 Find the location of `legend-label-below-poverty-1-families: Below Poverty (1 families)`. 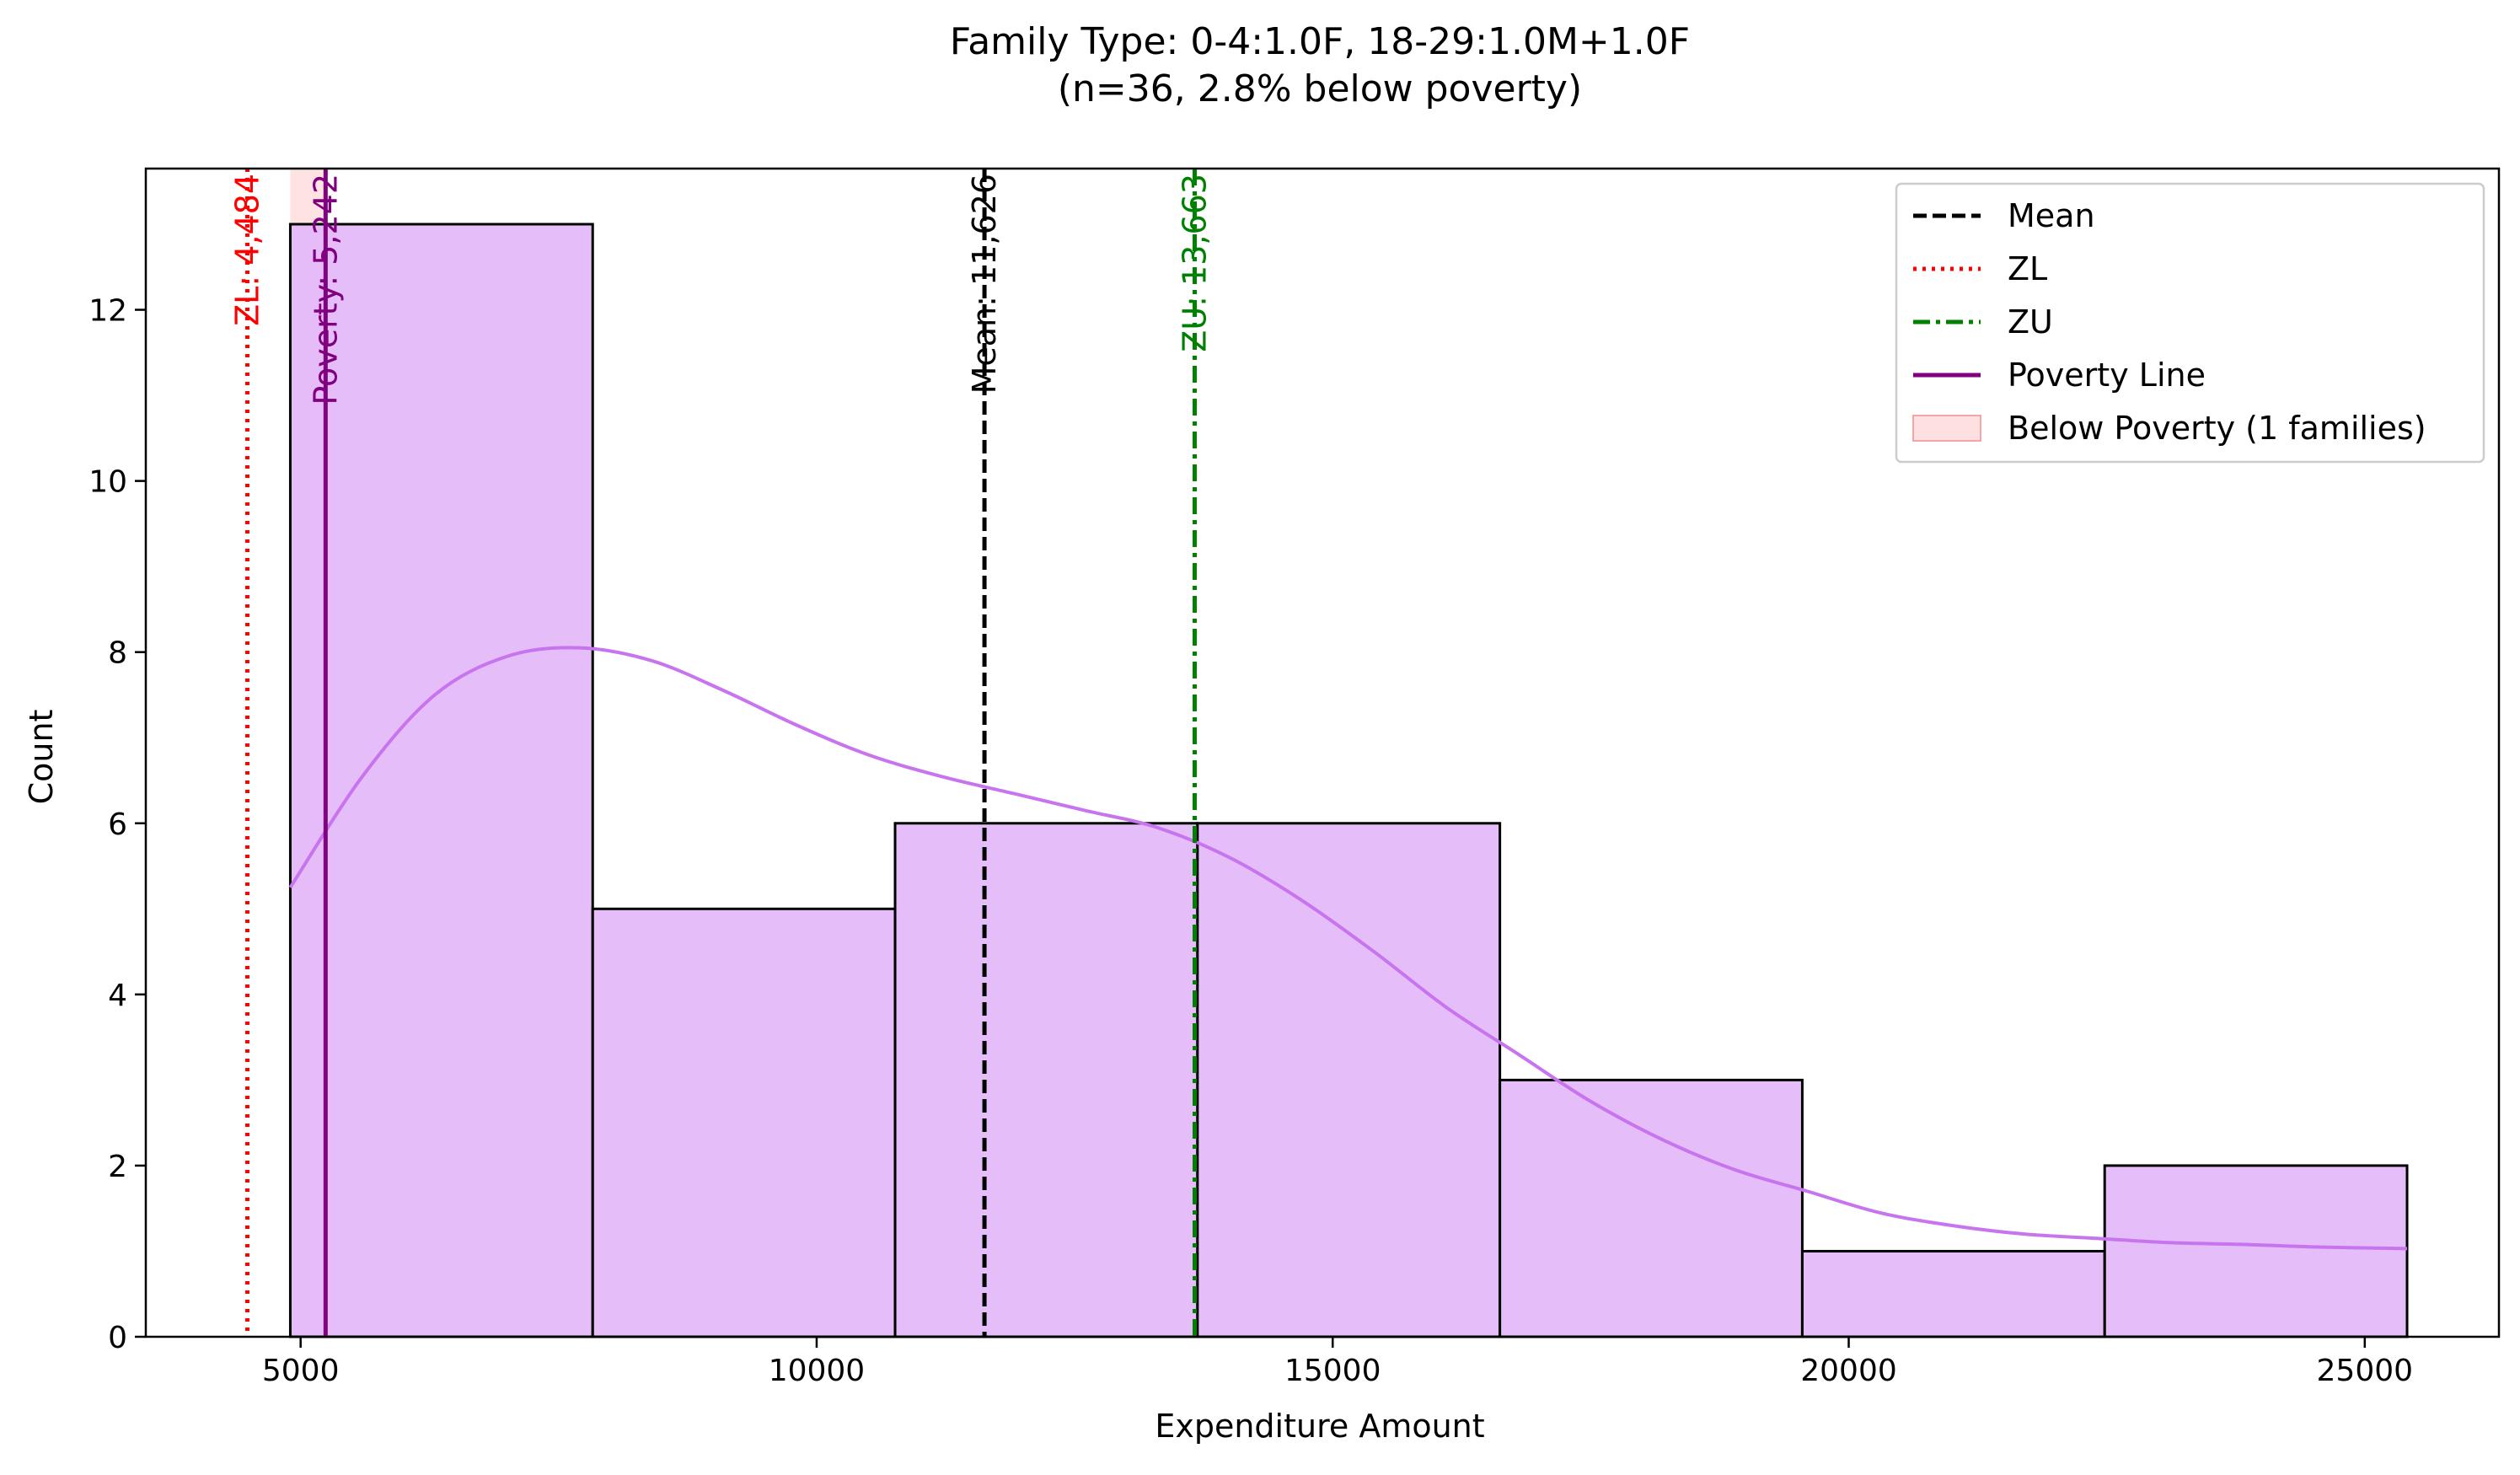

legend-label-below-poverty-1-families: Below Poverty (1 families) is located at coordinates (2217, 428).